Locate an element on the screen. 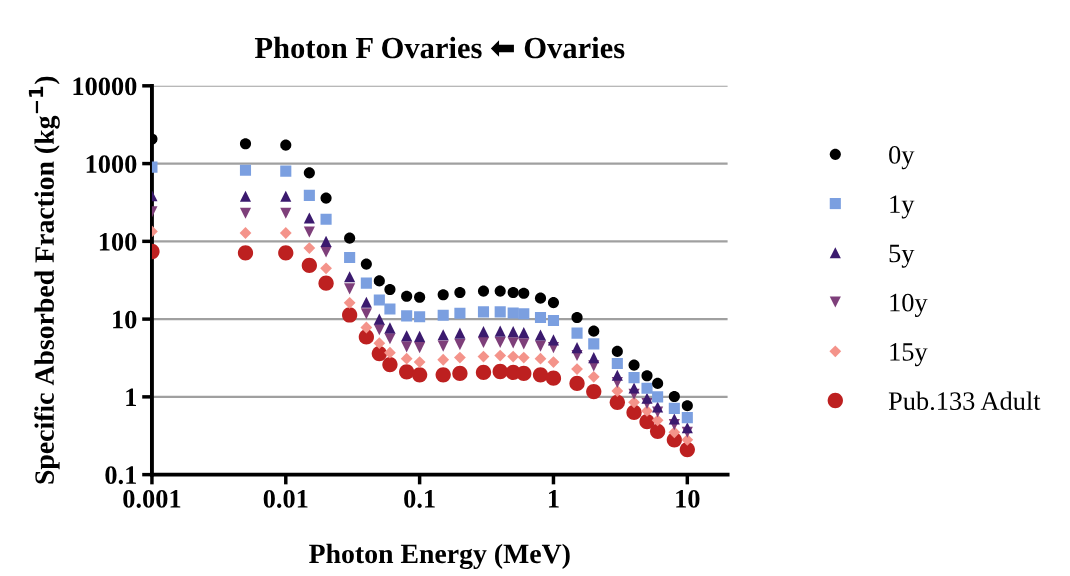 This screenshot has height=576, width=1070. y-tick-label: 100 is located at coordinates (118, 241).